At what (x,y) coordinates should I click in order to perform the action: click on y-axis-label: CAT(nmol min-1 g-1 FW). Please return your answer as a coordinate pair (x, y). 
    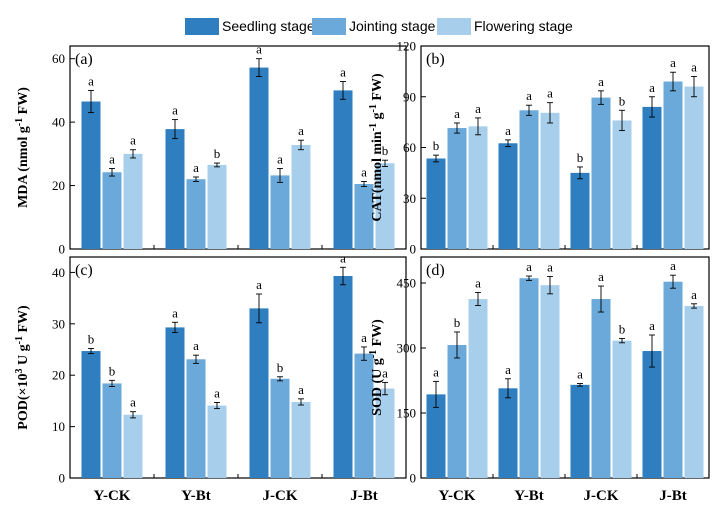
    Looking at the image, I should click on (377, 147).